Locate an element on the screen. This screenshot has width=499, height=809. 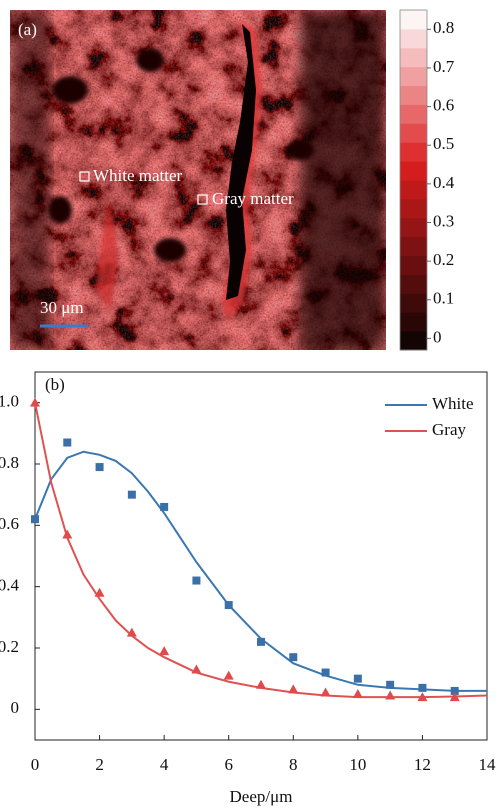
y-tick-label: 0.4 is located at coordinates (10, 585).